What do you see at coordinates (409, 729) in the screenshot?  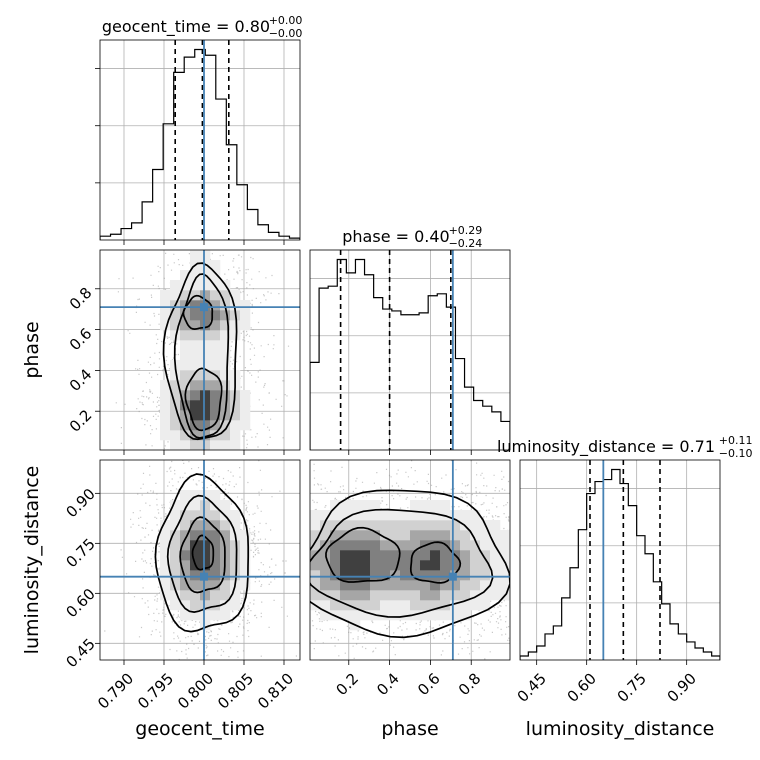 I see `x-axis-label: phase` at bounding box center [409, 729].